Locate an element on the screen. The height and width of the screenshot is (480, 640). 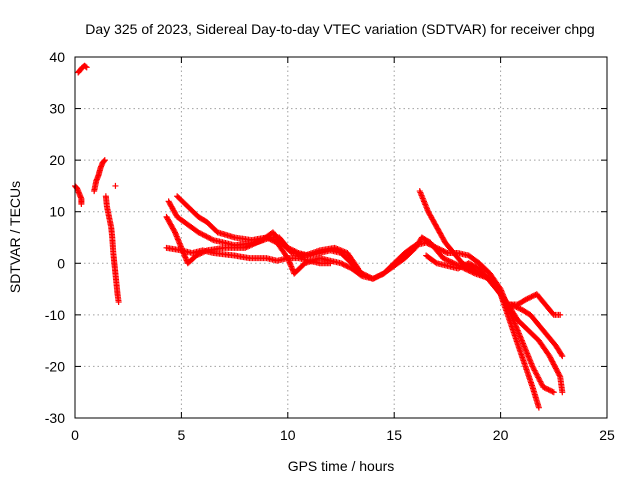
y-tick-label: -30 is located at coordinates (55, 418).